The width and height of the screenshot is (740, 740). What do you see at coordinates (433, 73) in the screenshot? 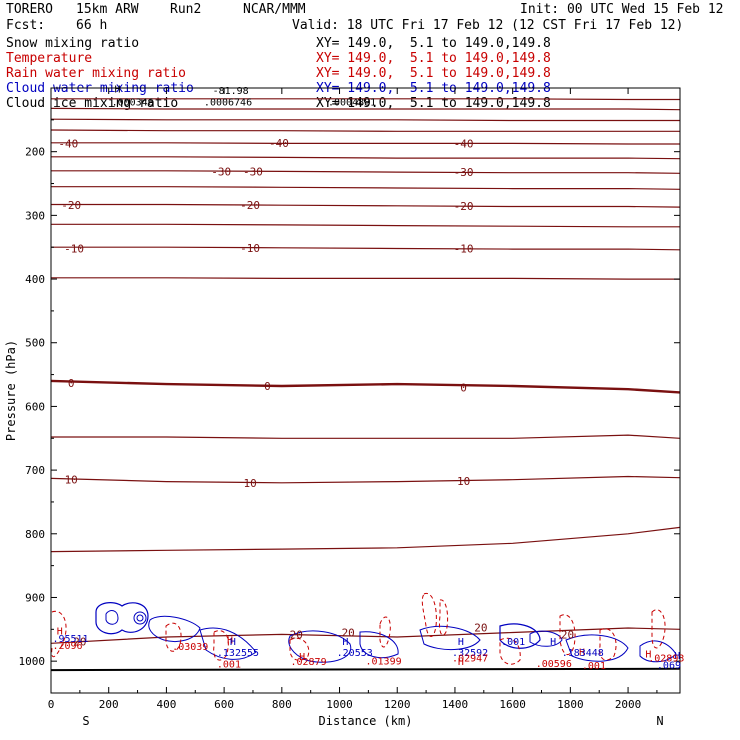
I see `legend-rain-xy: XY= 149.0, 5.1 to 149.0,149.8` at bounding box center [433, 73].